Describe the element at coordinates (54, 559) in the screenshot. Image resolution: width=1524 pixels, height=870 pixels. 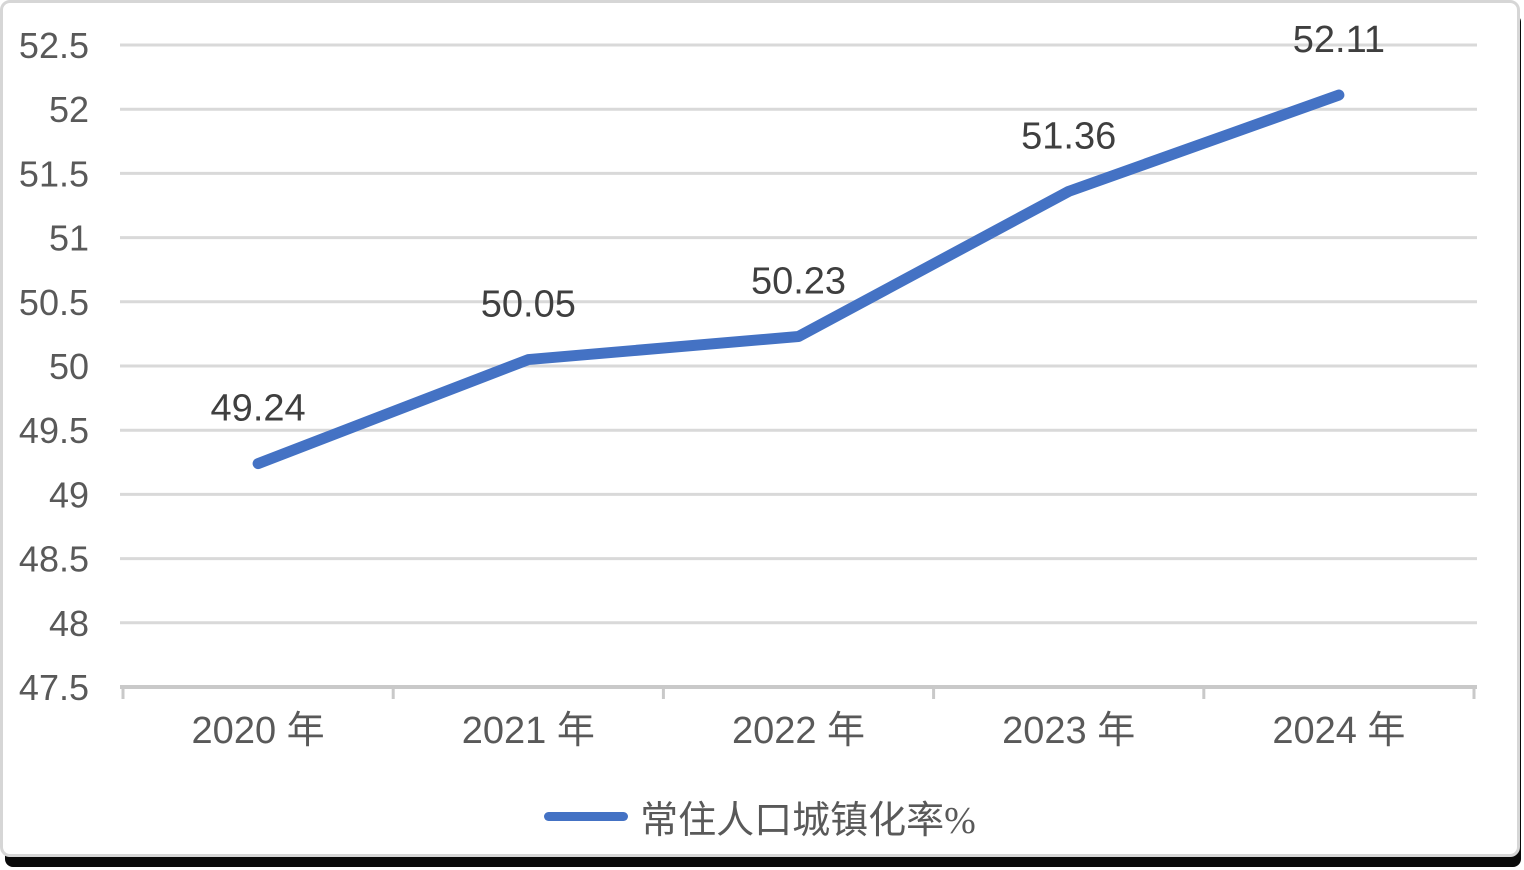
I see `y-axis-tick-label: 48.5` at that location.